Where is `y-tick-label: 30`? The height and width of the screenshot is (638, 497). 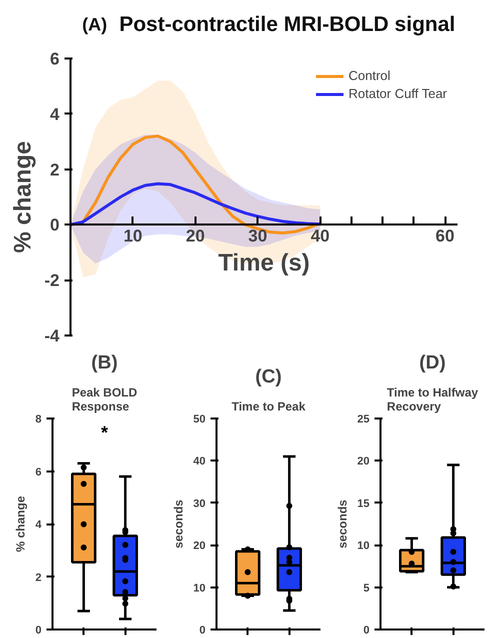
y-tick-label: 30 is located at coordinates (199, 504).